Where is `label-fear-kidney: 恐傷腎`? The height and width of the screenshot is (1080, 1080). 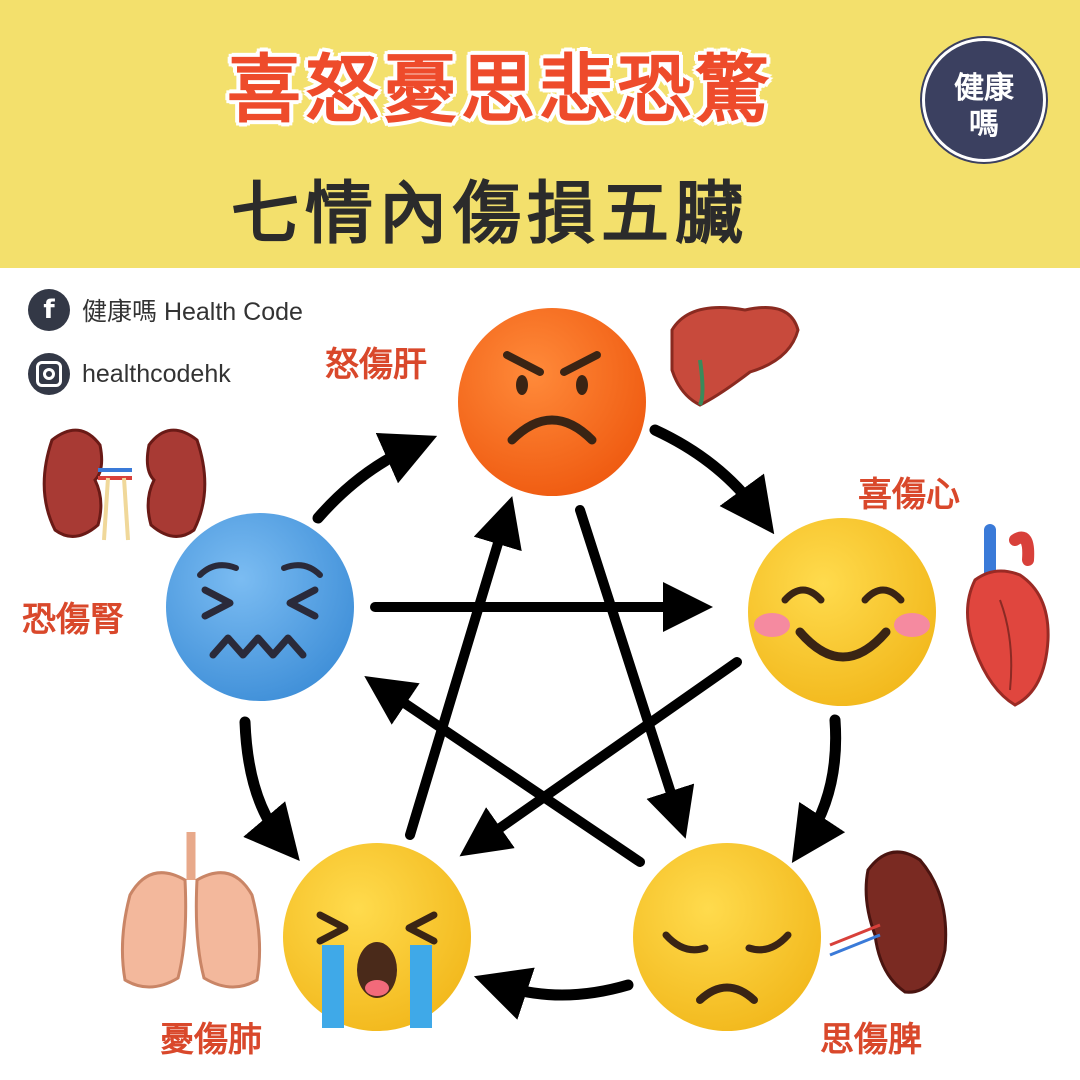
label-fear-kidney: 恐傷腎 is located at coordinates (73, 620).